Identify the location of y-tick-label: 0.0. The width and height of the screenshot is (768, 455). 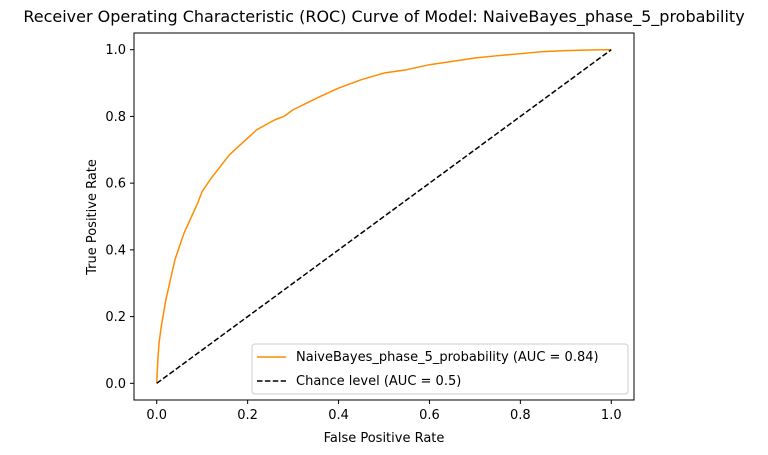
(115, 384).